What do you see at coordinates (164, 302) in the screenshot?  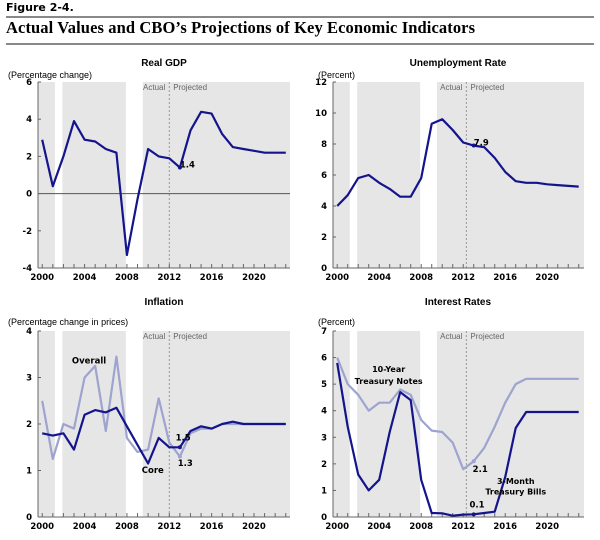 I see `chart-title: Inflation` at bounding box center [164, 302].